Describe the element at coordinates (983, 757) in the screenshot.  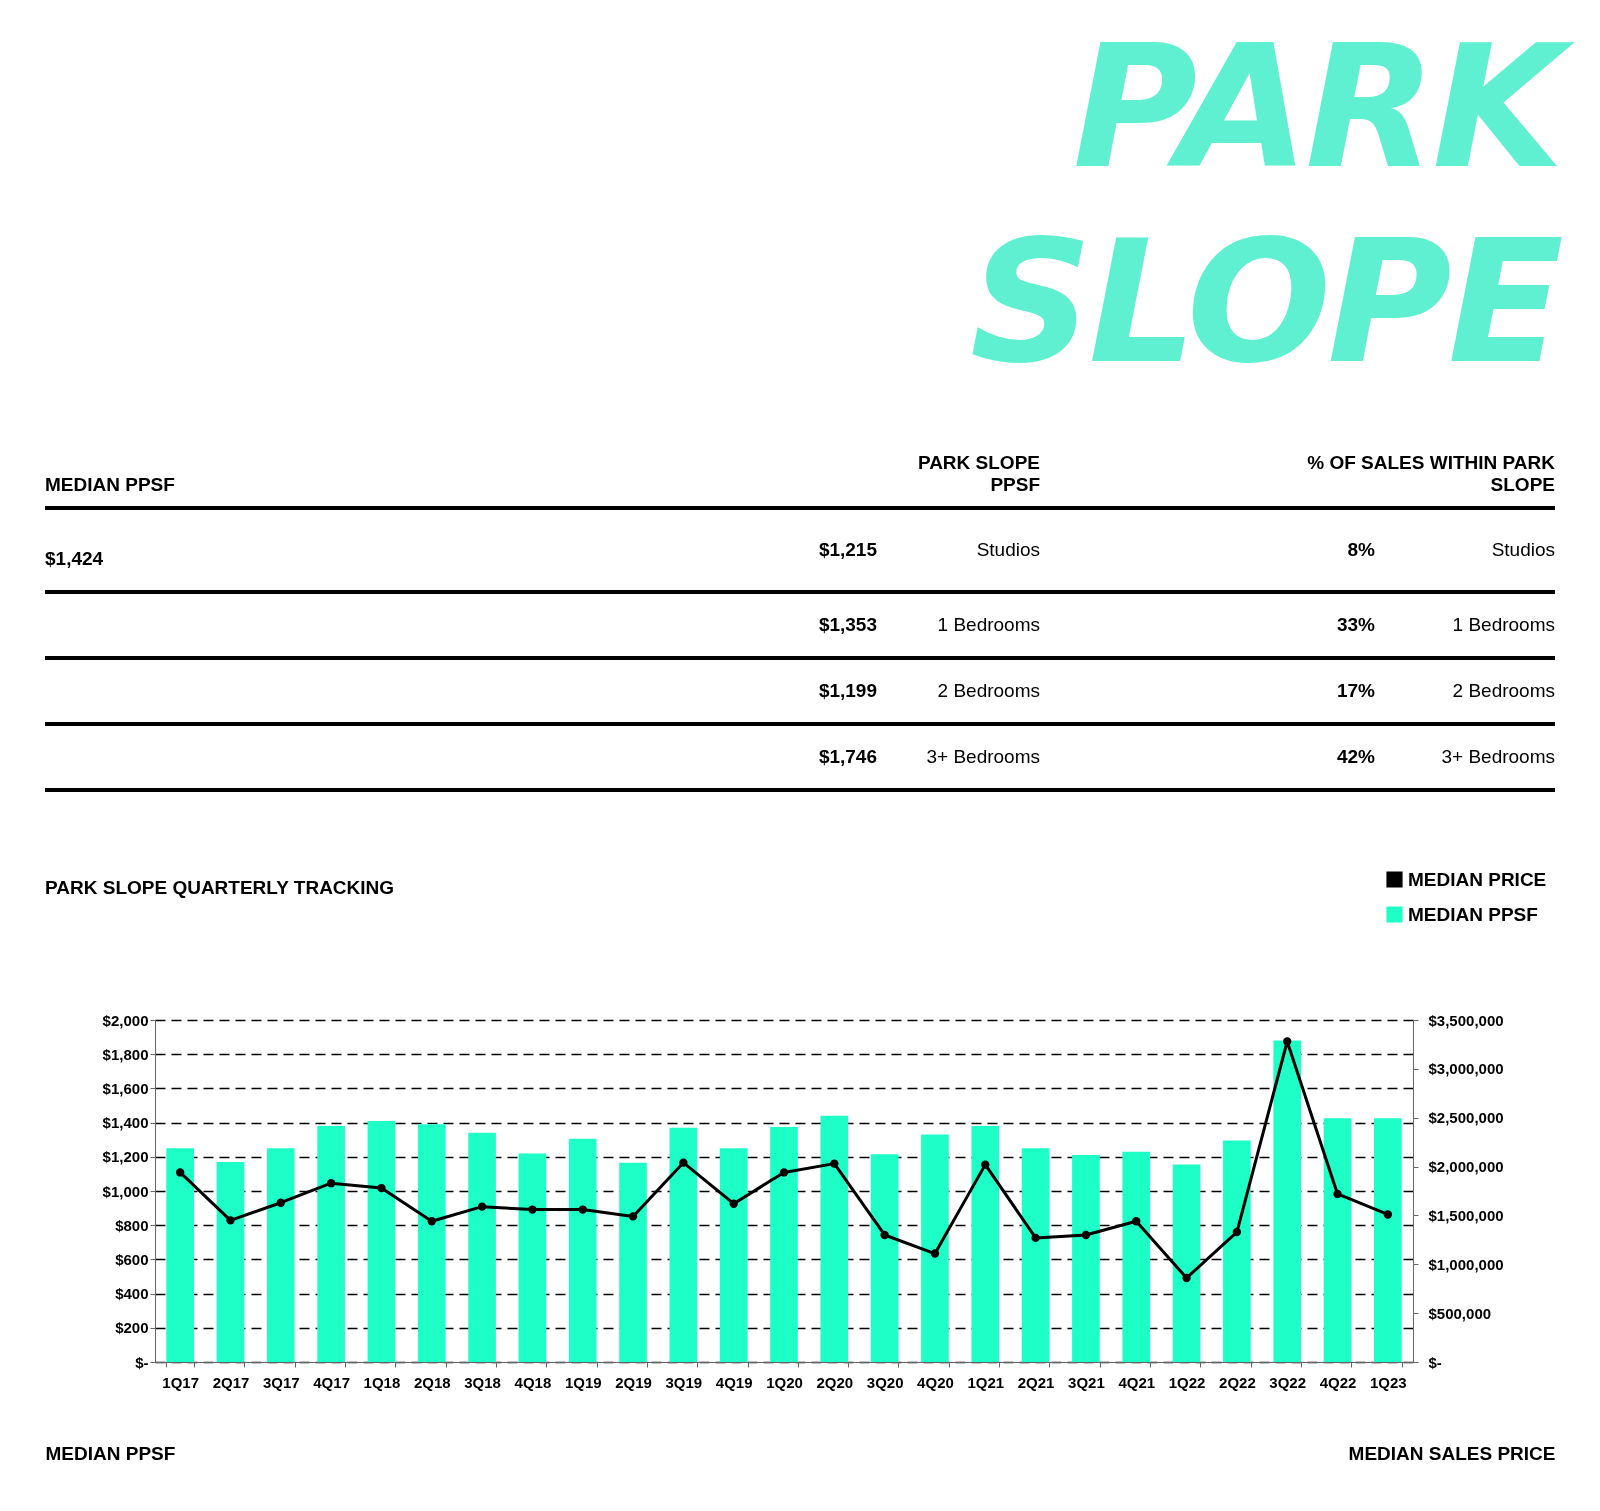
I see `text: 3+ Bedrooms` at that location.